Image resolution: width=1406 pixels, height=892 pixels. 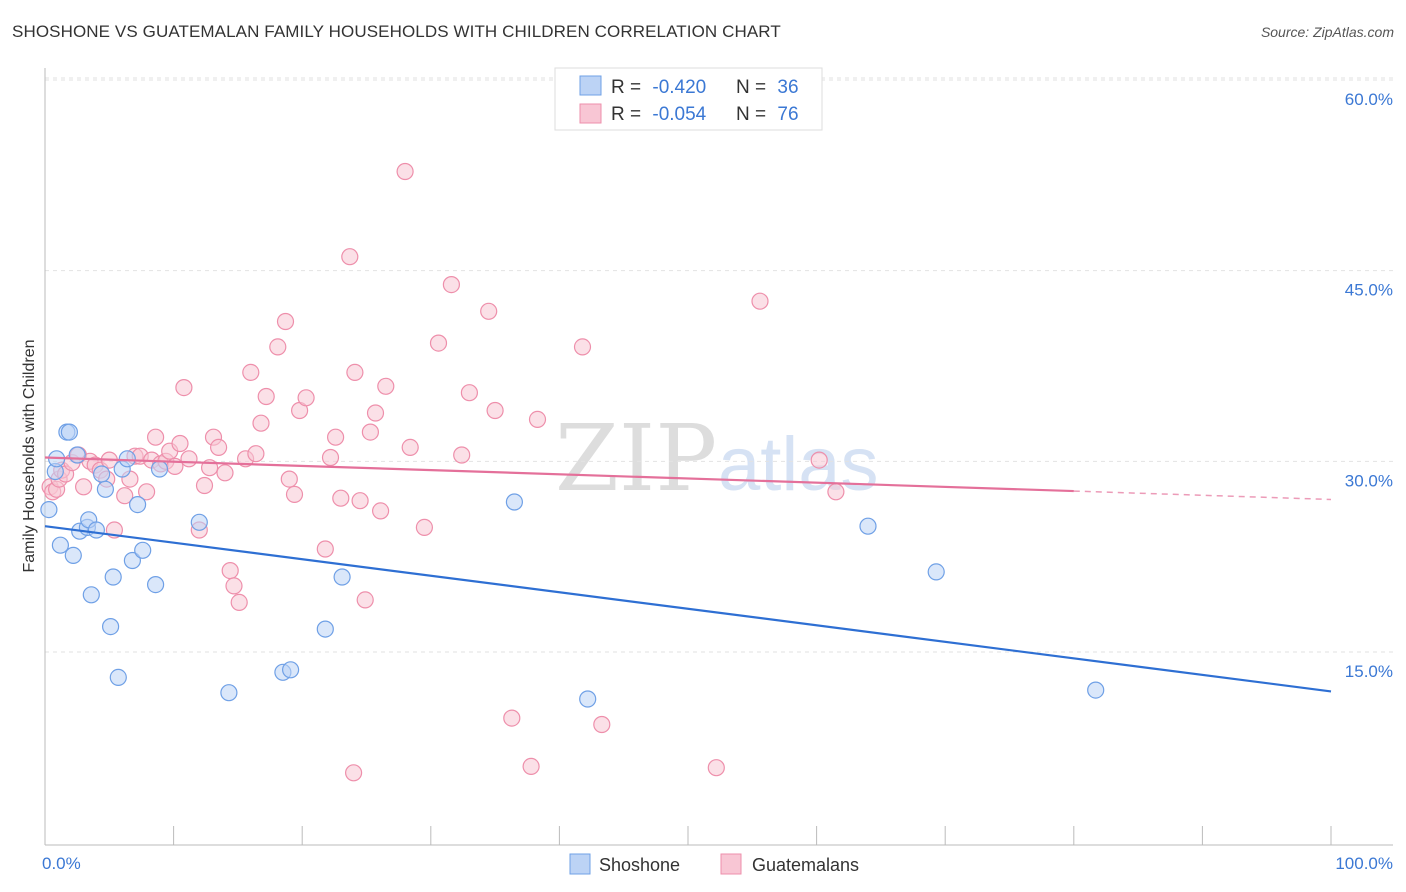 What do you see at coordinates (688, 99) in the screenshot?
I see `correlation-legend: R = -0.420 N = 36 R = -0.054 N = 76` at bounding box center [688, 99].